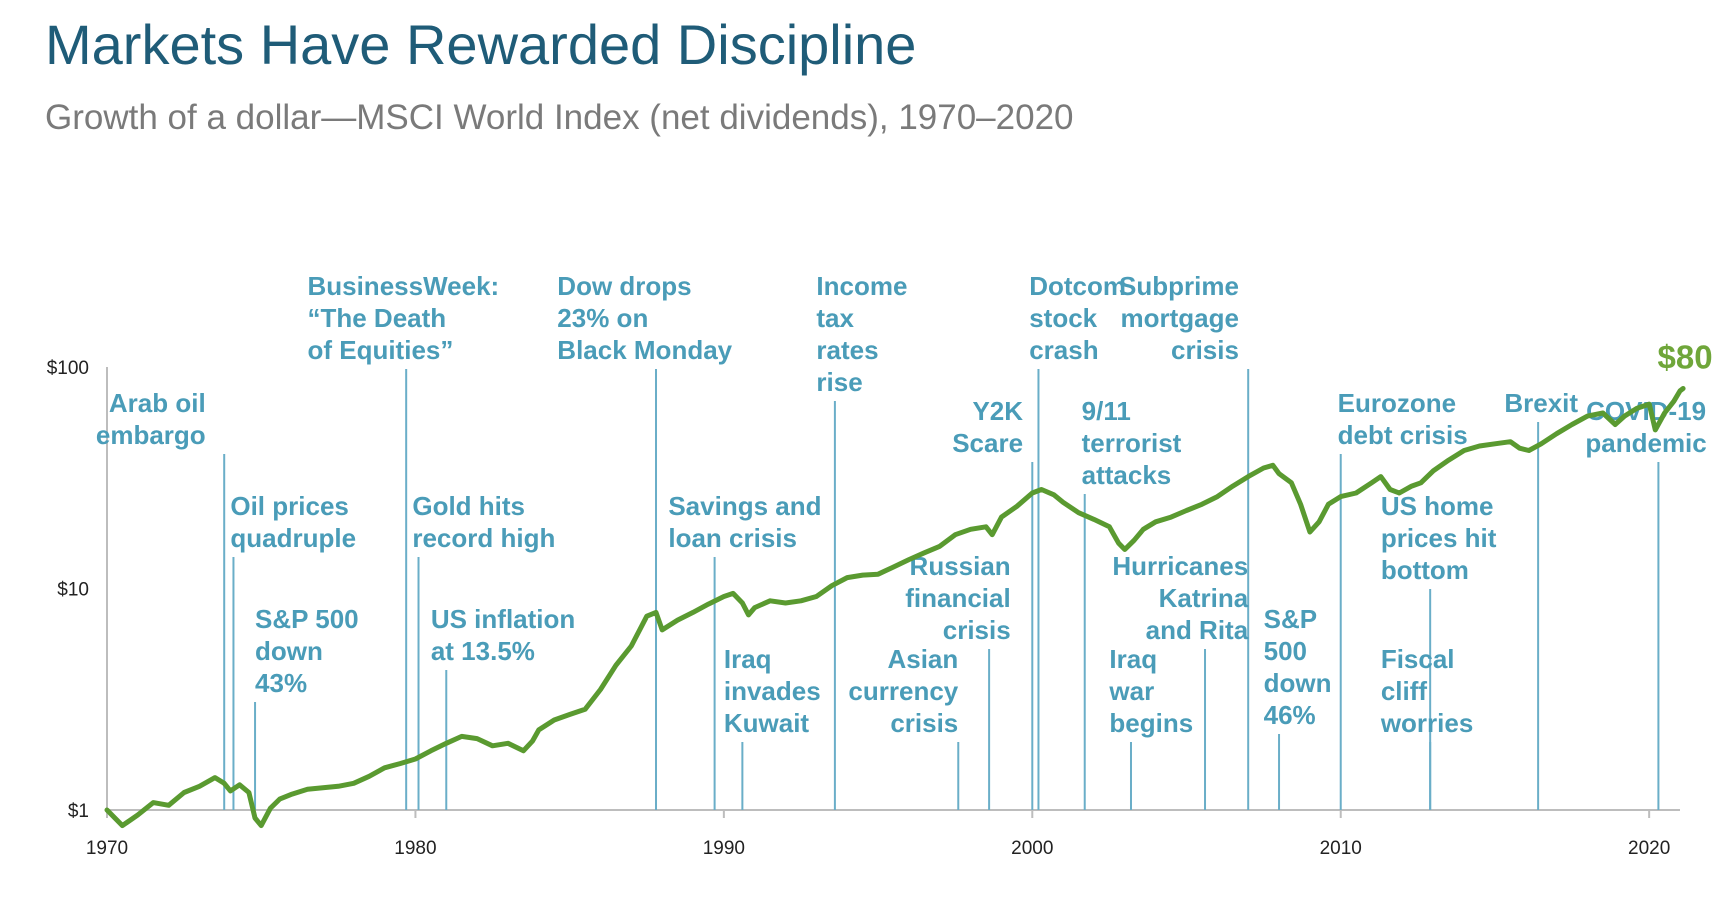 The height and width of the screenshot is (912, 1734). I want to click on event-label: 9/11 terrorist attacks, so click(1132, 443).